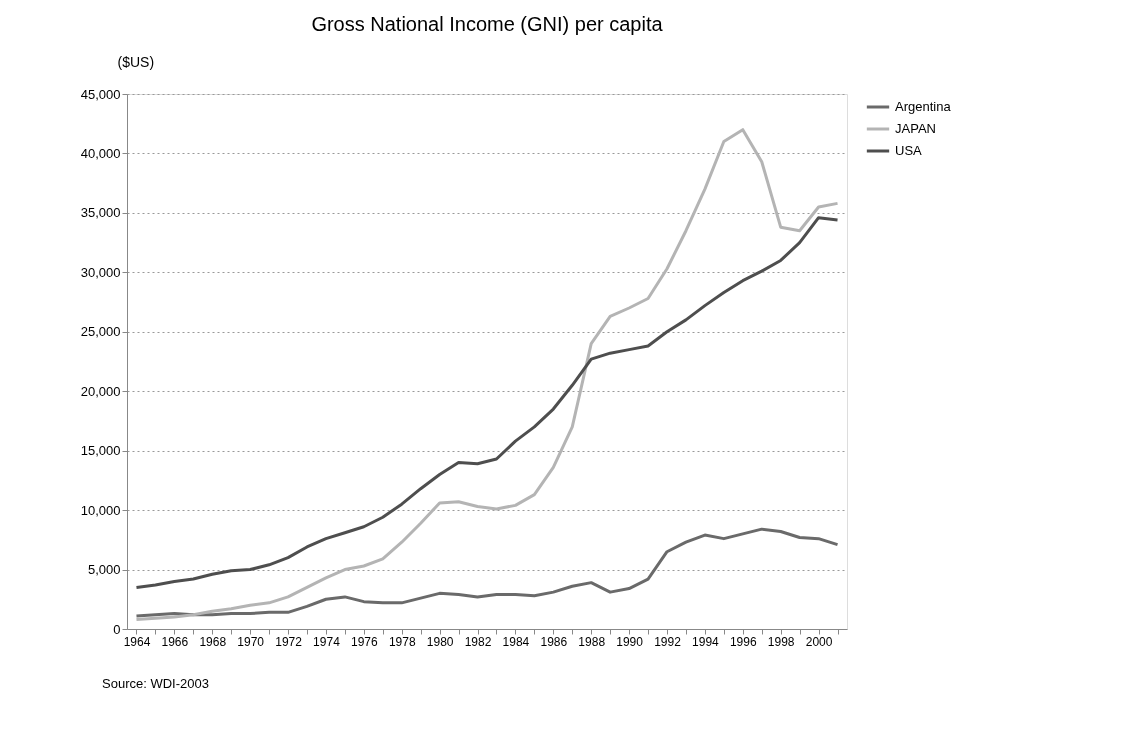 The width and height of the screenshot is (1144, 745). Describe the element at coordinates (104, 570) in the screenshot. I see `y-tick-label: 5,000` at that location.